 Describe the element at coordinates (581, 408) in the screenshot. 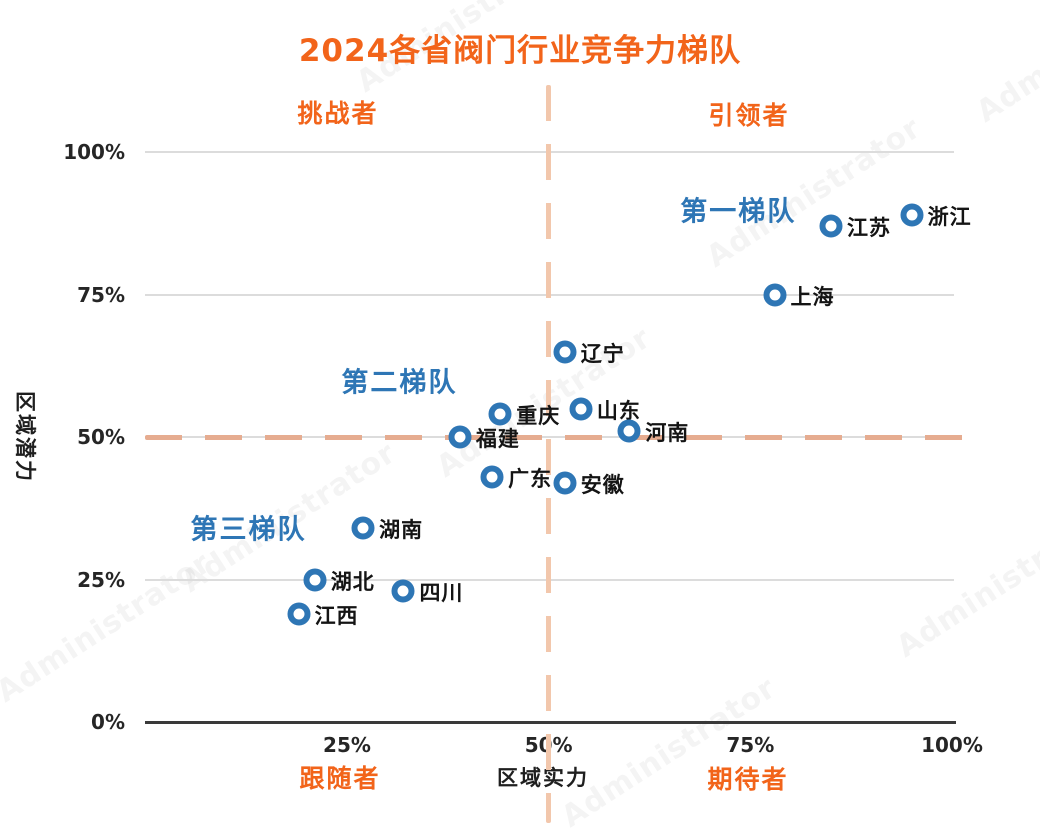

I see `data-point-circle-山东` at that location.